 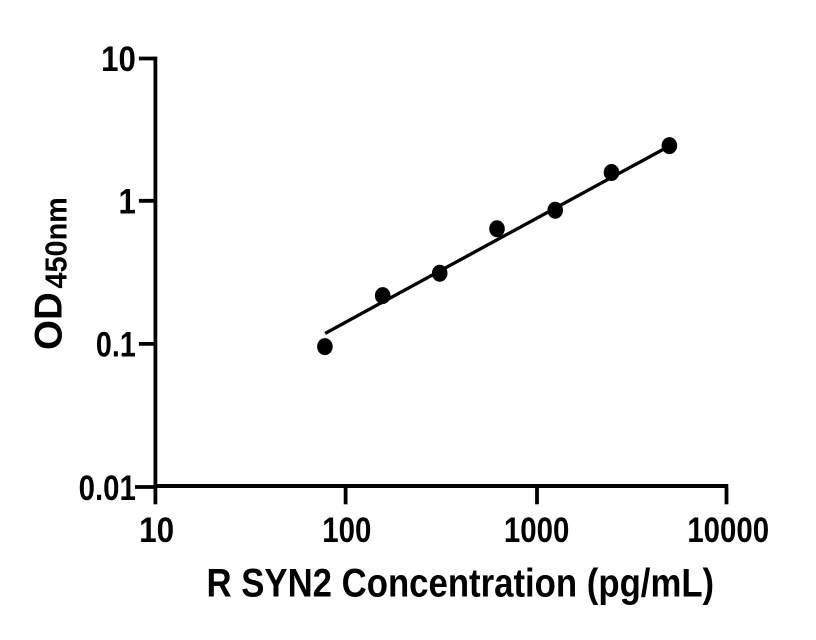 What do you see at coordinates (48, 321) in the screenshot?
I see `svg-text: OD` at bounding box center [48, 321].